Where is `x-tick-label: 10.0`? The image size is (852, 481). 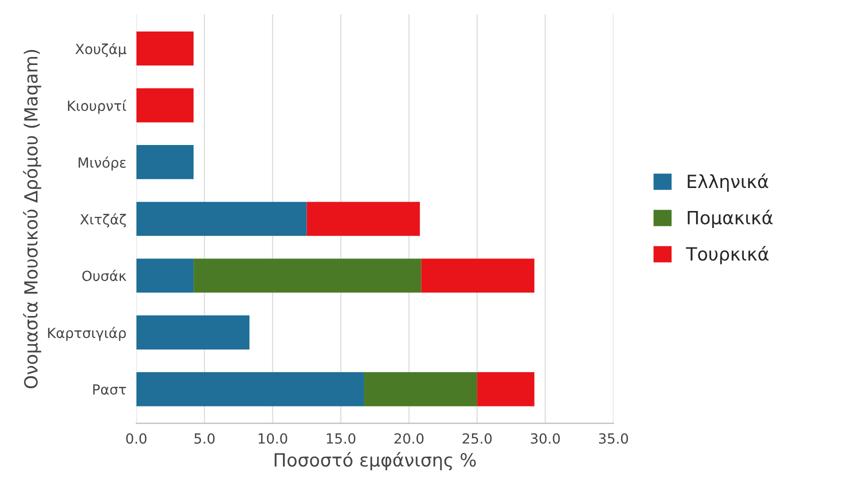 x-tick-label: 10.0 is located at coordinates (273, 438).